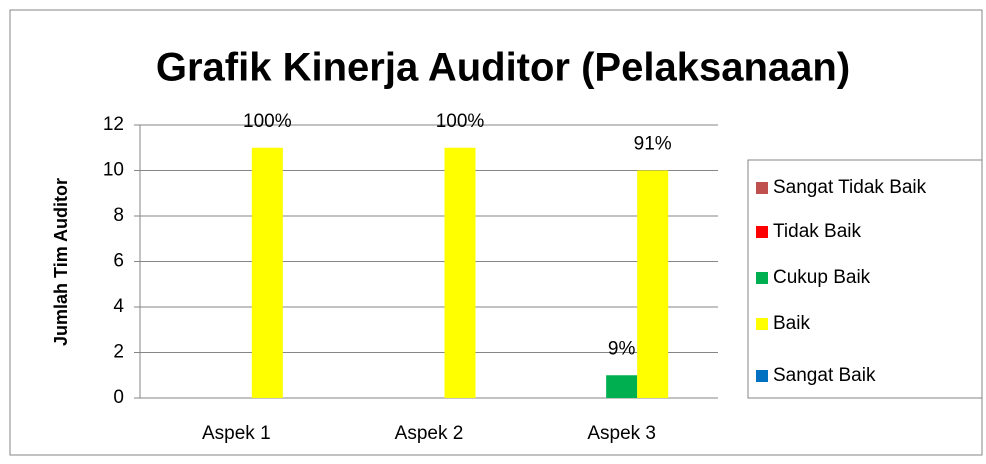  Describe the element at coordinates (621, 433) in the screenshot. I see `x-tick-label: Aspek 3` at that location.